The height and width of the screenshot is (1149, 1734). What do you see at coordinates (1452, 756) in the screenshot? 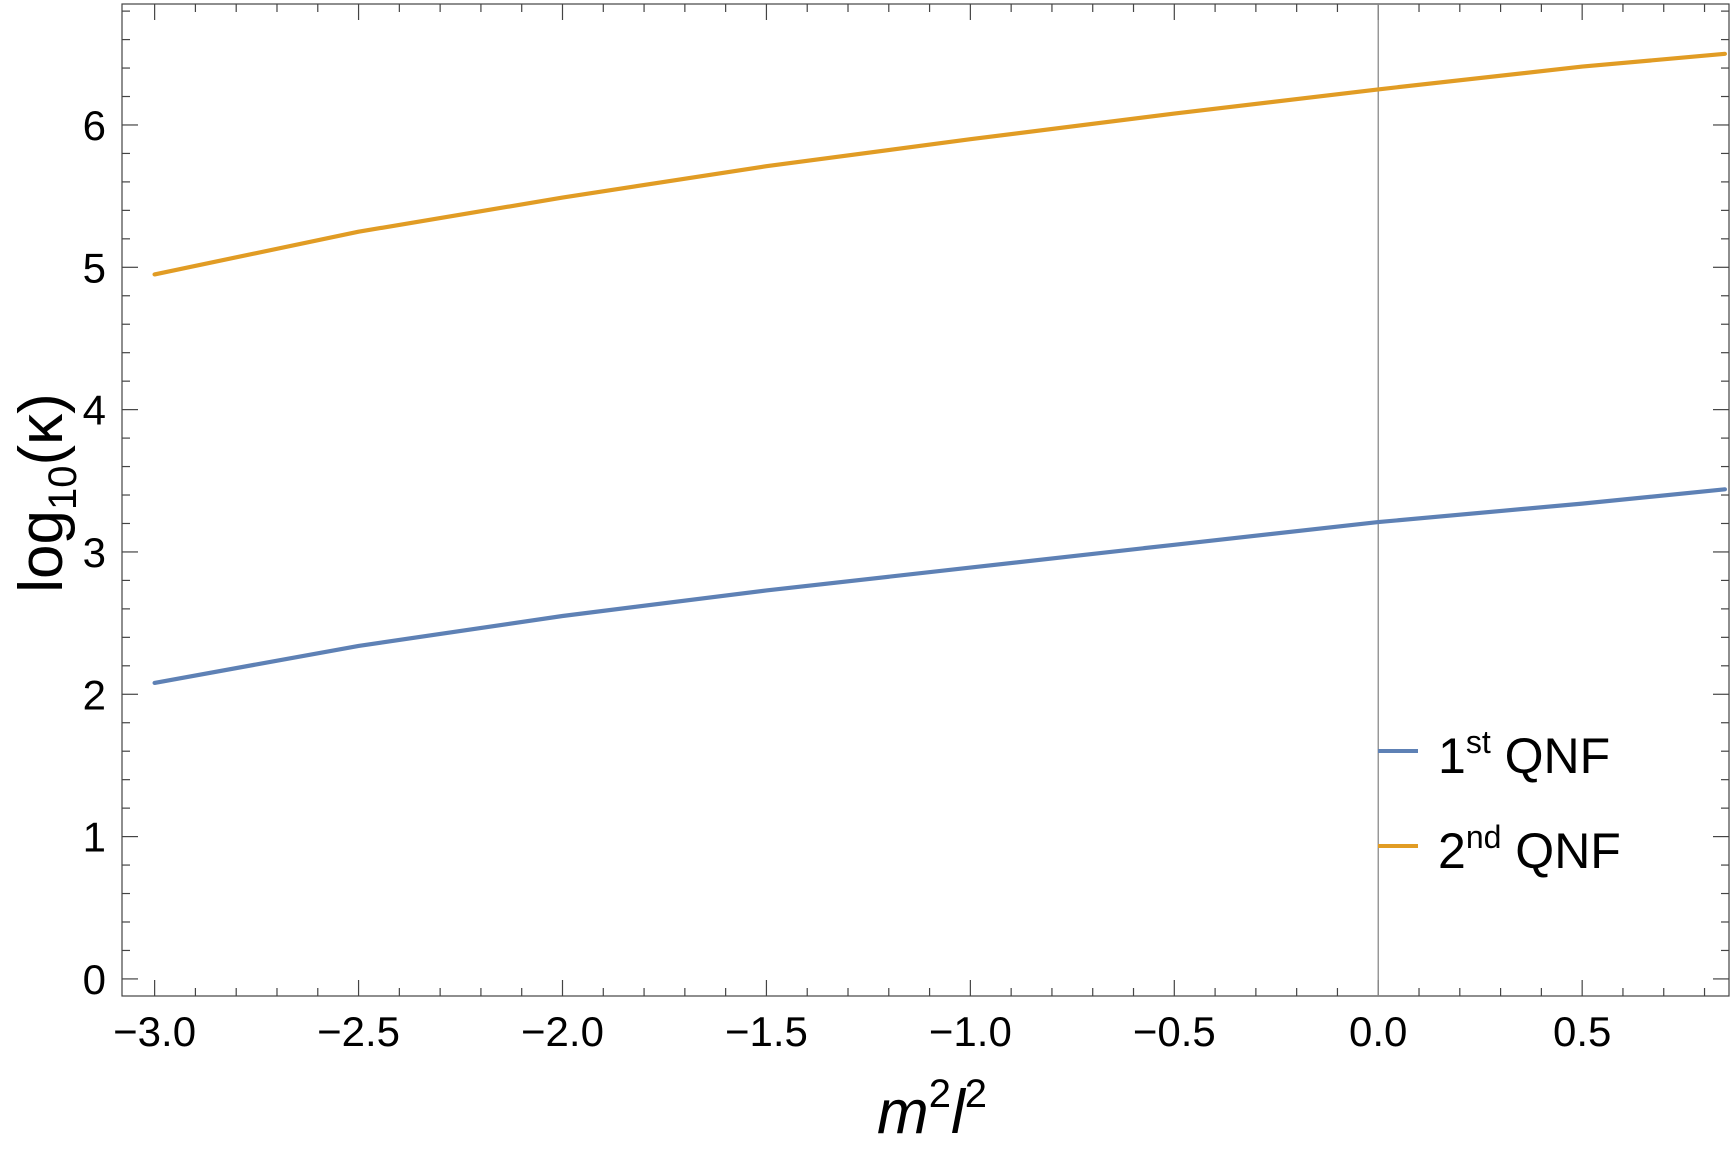
I see `legend-1st-num: 1` at bounding box center [1452, 756].